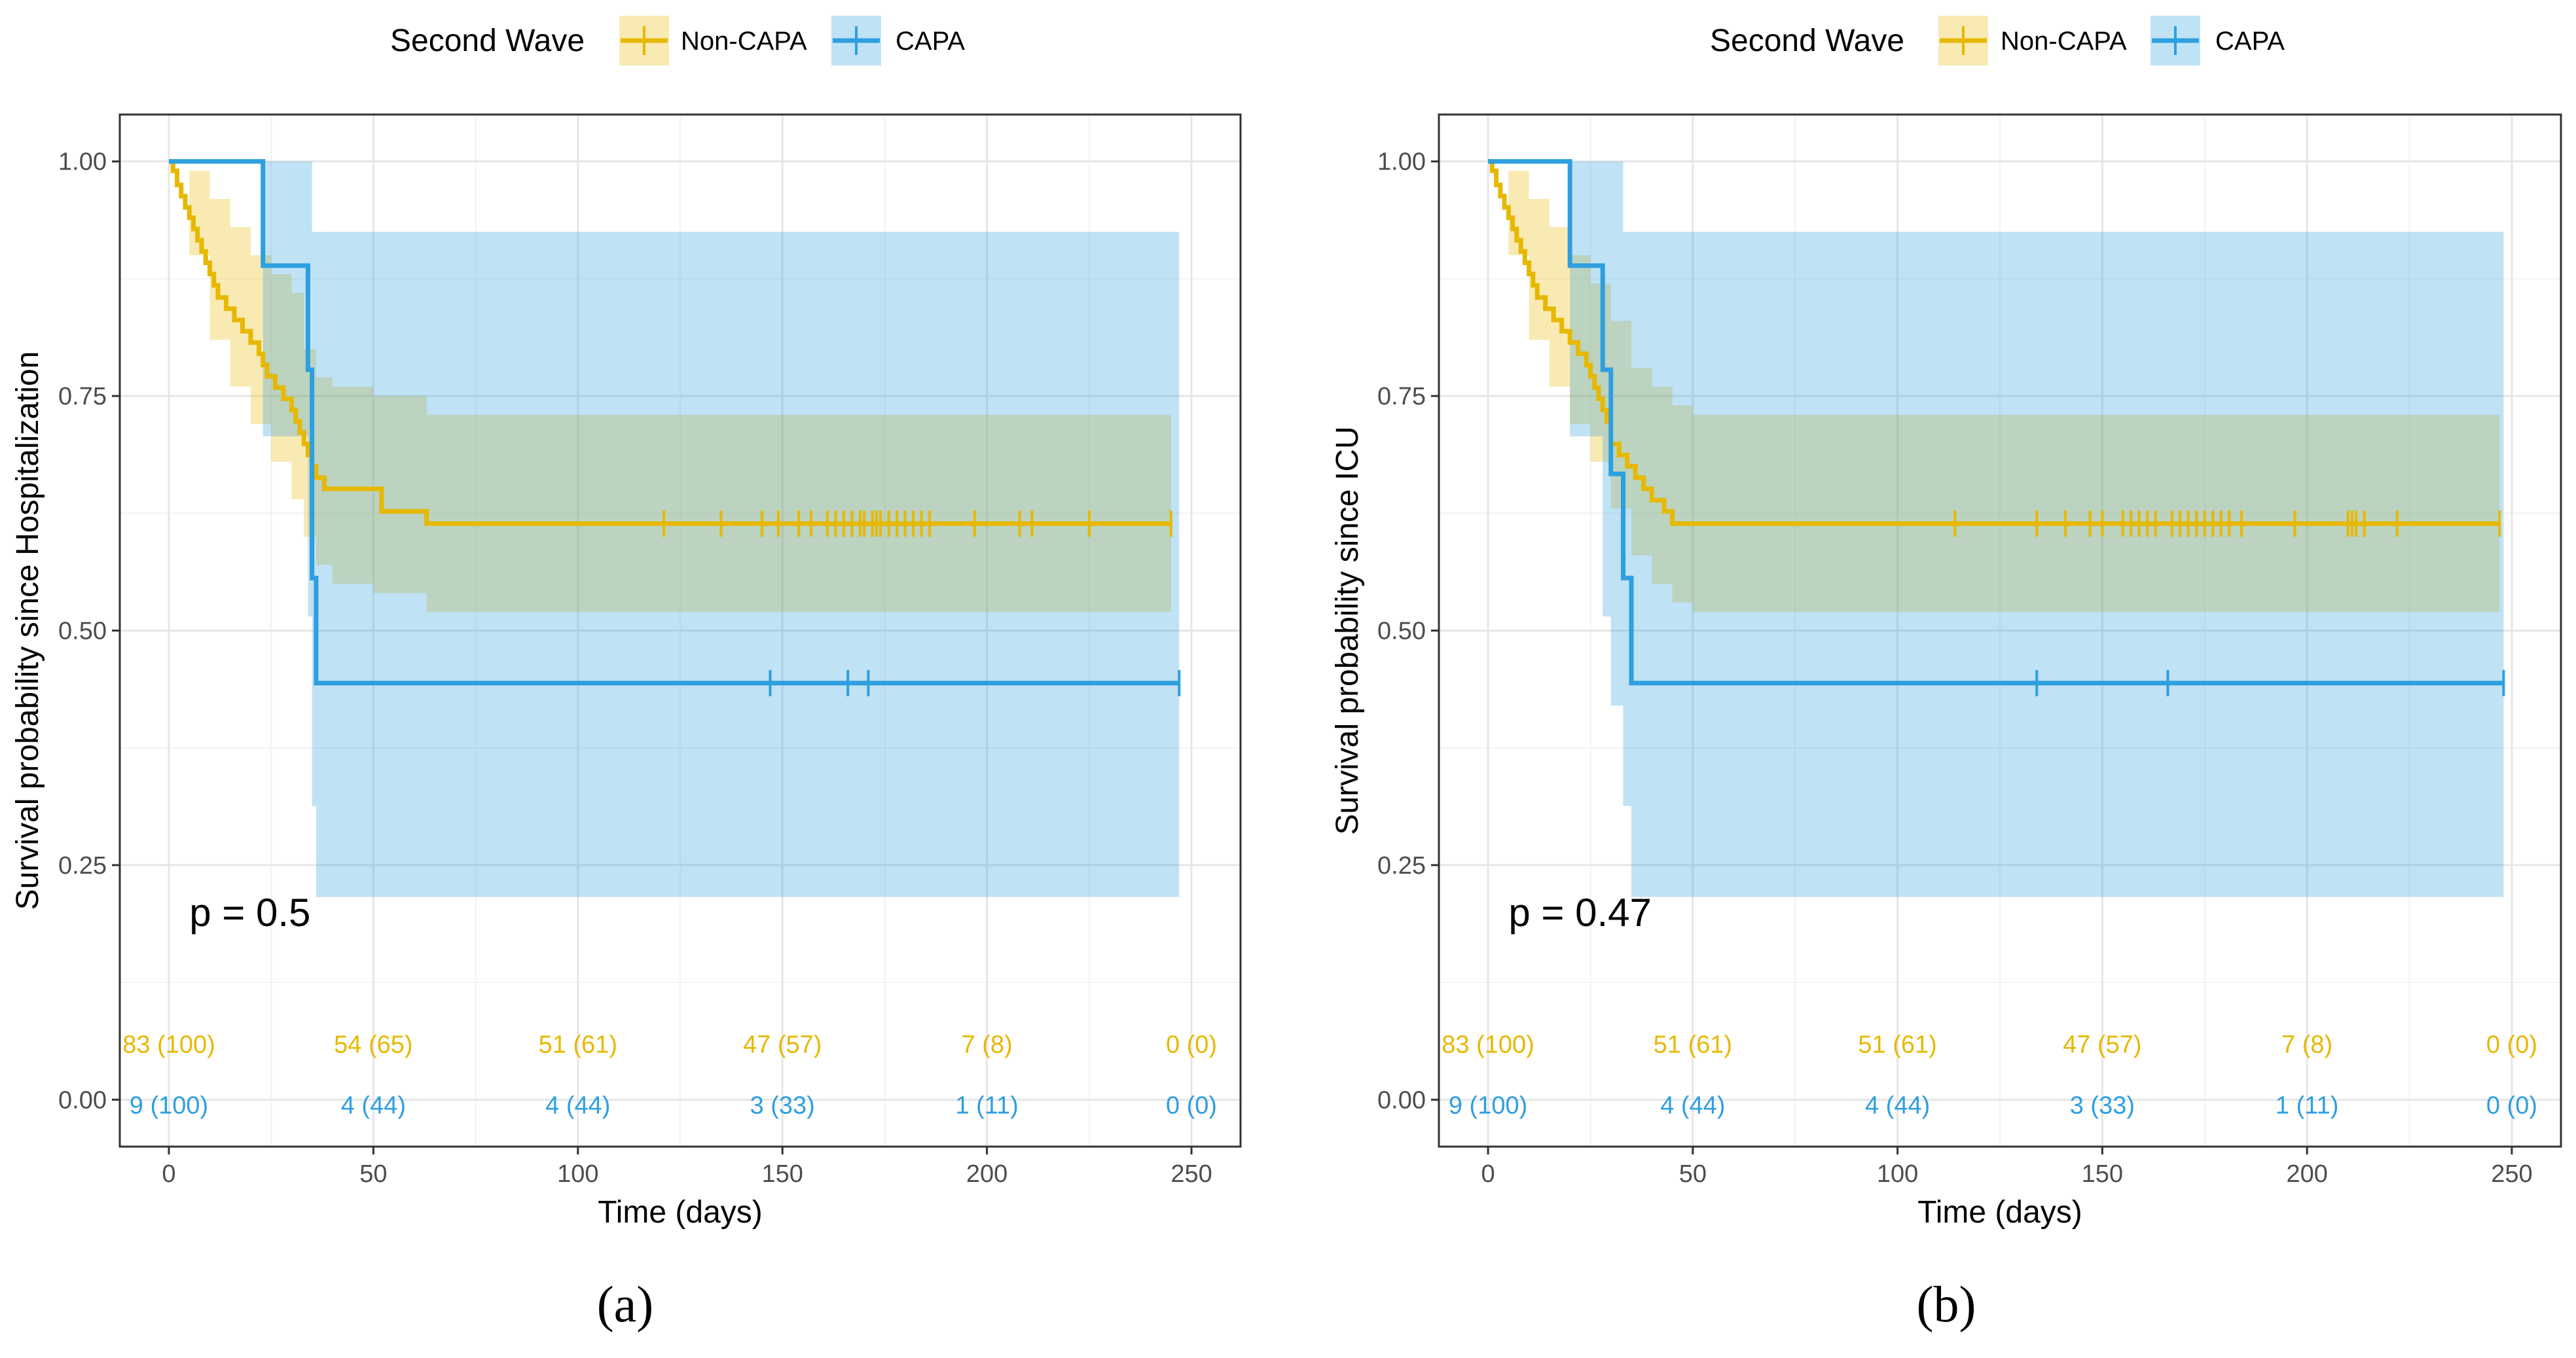  Describe the element at coordinates (249, 913) in the screenshot. I see `p-value-label: p = 0.5` at that location.